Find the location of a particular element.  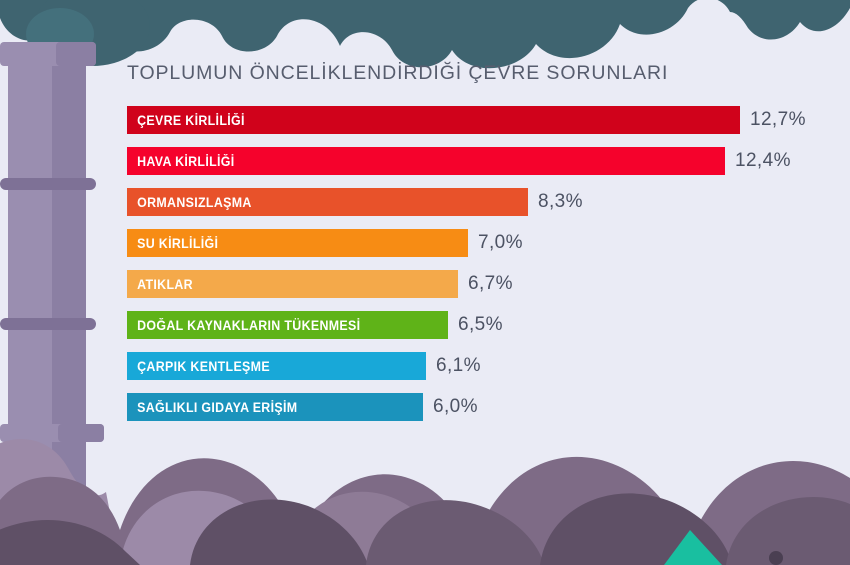

bar-category-label: SAĞLIKLI GIDAYA ERİŞİM is located at coordinates (217, 407).